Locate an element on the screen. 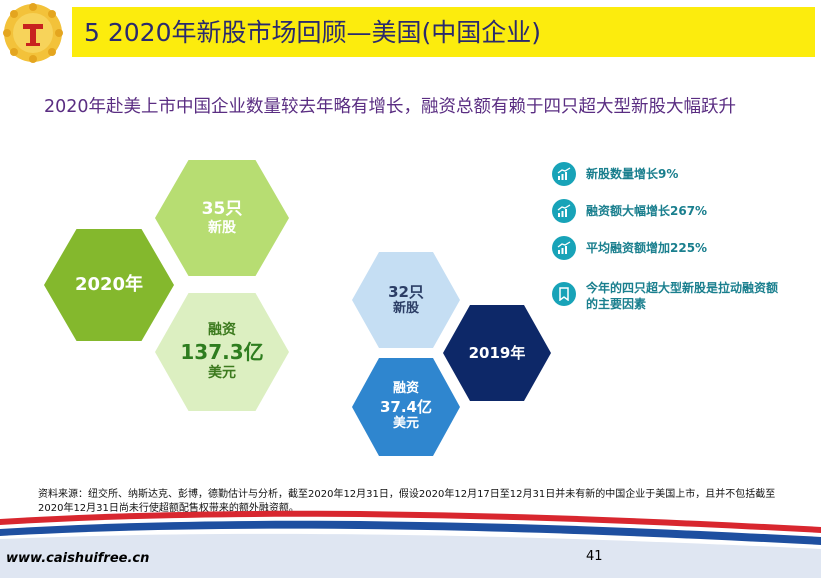 The width and height of the screenshot is (821, 578). new-stocks-2020-count: 35只 is located at coordinates (222, 208).